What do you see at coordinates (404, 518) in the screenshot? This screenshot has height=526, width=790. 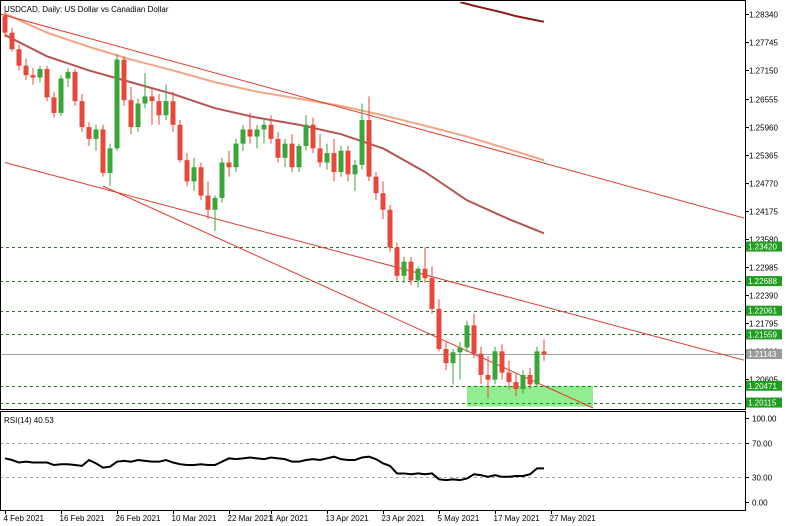 I see `date-tick-label: 23 Apr 2021` at bounding box center [404, 518].